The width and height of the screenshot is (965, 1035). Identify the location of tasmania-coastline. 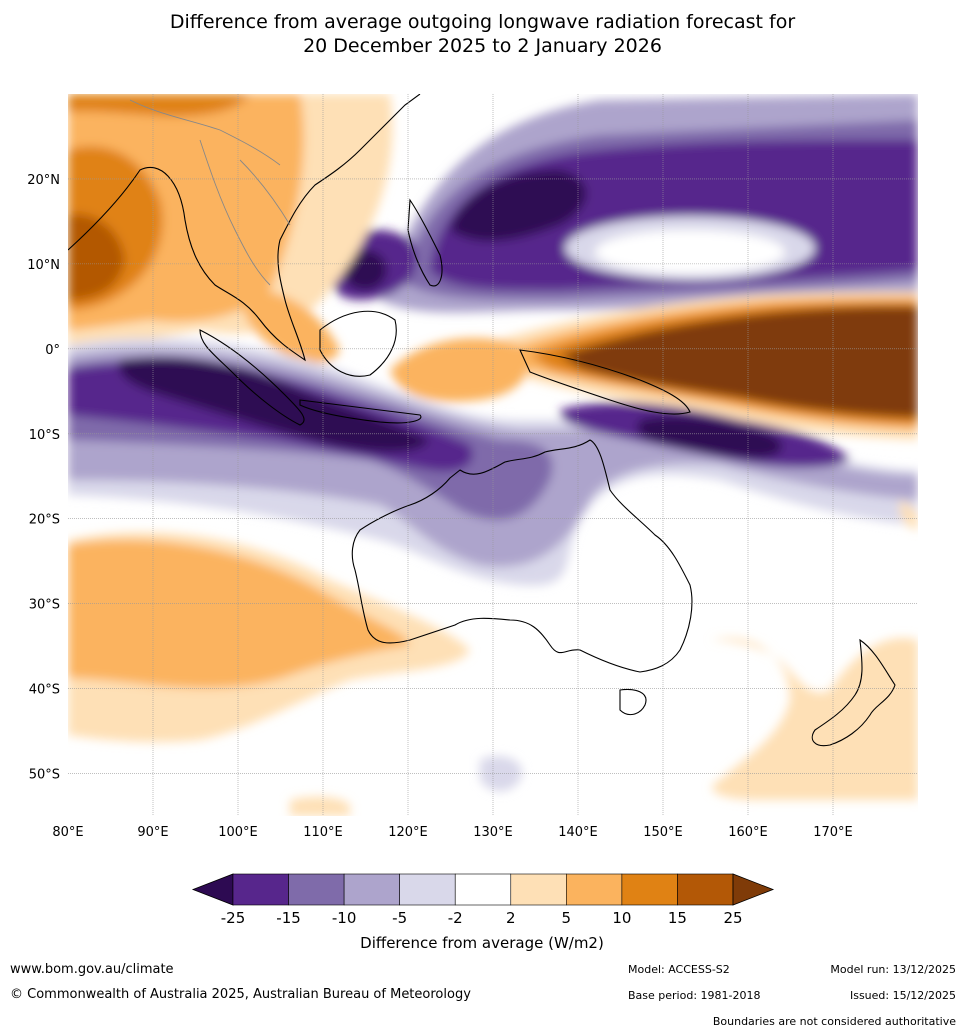
(633, 702).